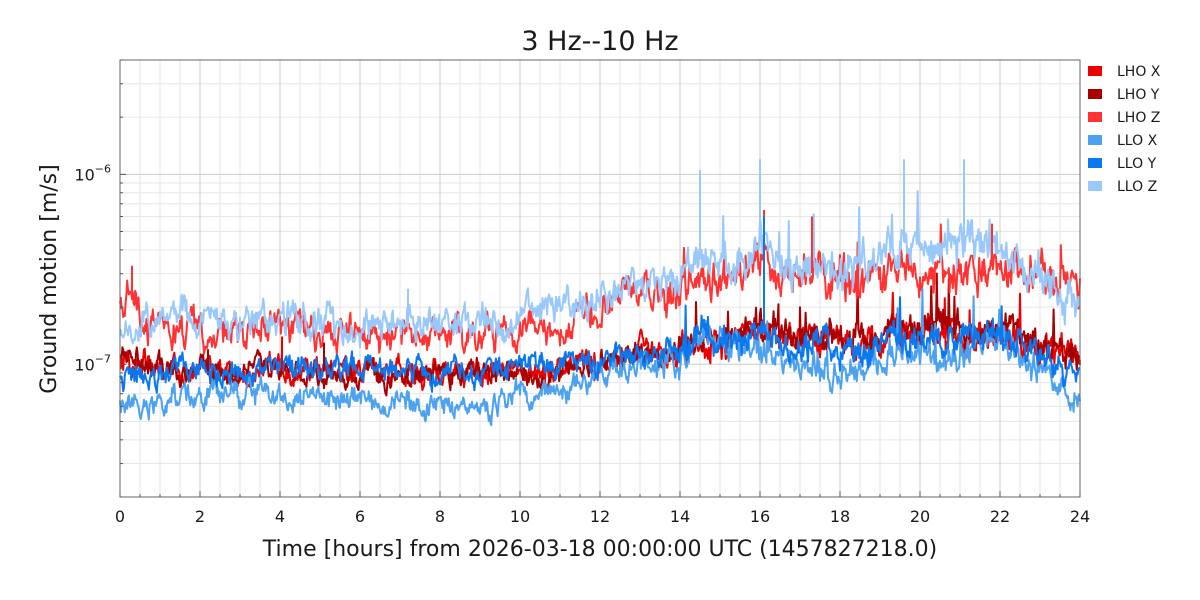 This screenshot has width=1200, height=600. What do you see at coordinates (1095, 71) in the screenshot?
I see `legend-swatch-lho-x` at bounding box center [1095, 71].